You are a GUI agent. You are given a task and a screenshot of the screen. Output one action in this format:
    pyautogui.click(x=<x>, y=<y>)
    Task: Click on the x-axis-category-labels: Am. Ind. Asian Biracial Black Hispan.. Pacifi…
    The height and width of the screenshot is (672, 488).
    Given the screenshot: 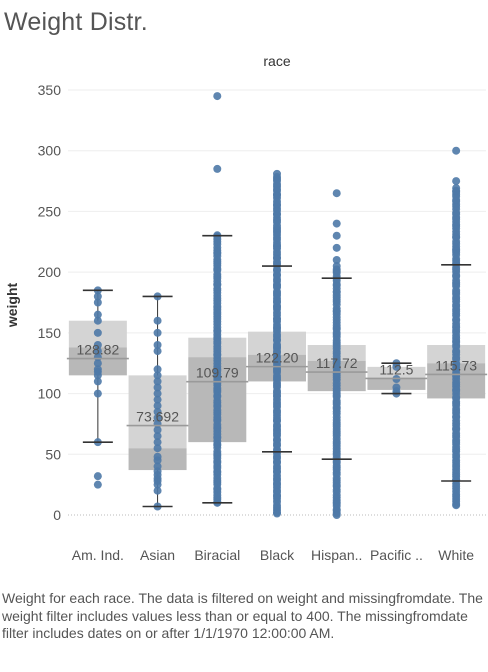 What is the action you would take?
    pyautogui.click(x=273, y=555)
    